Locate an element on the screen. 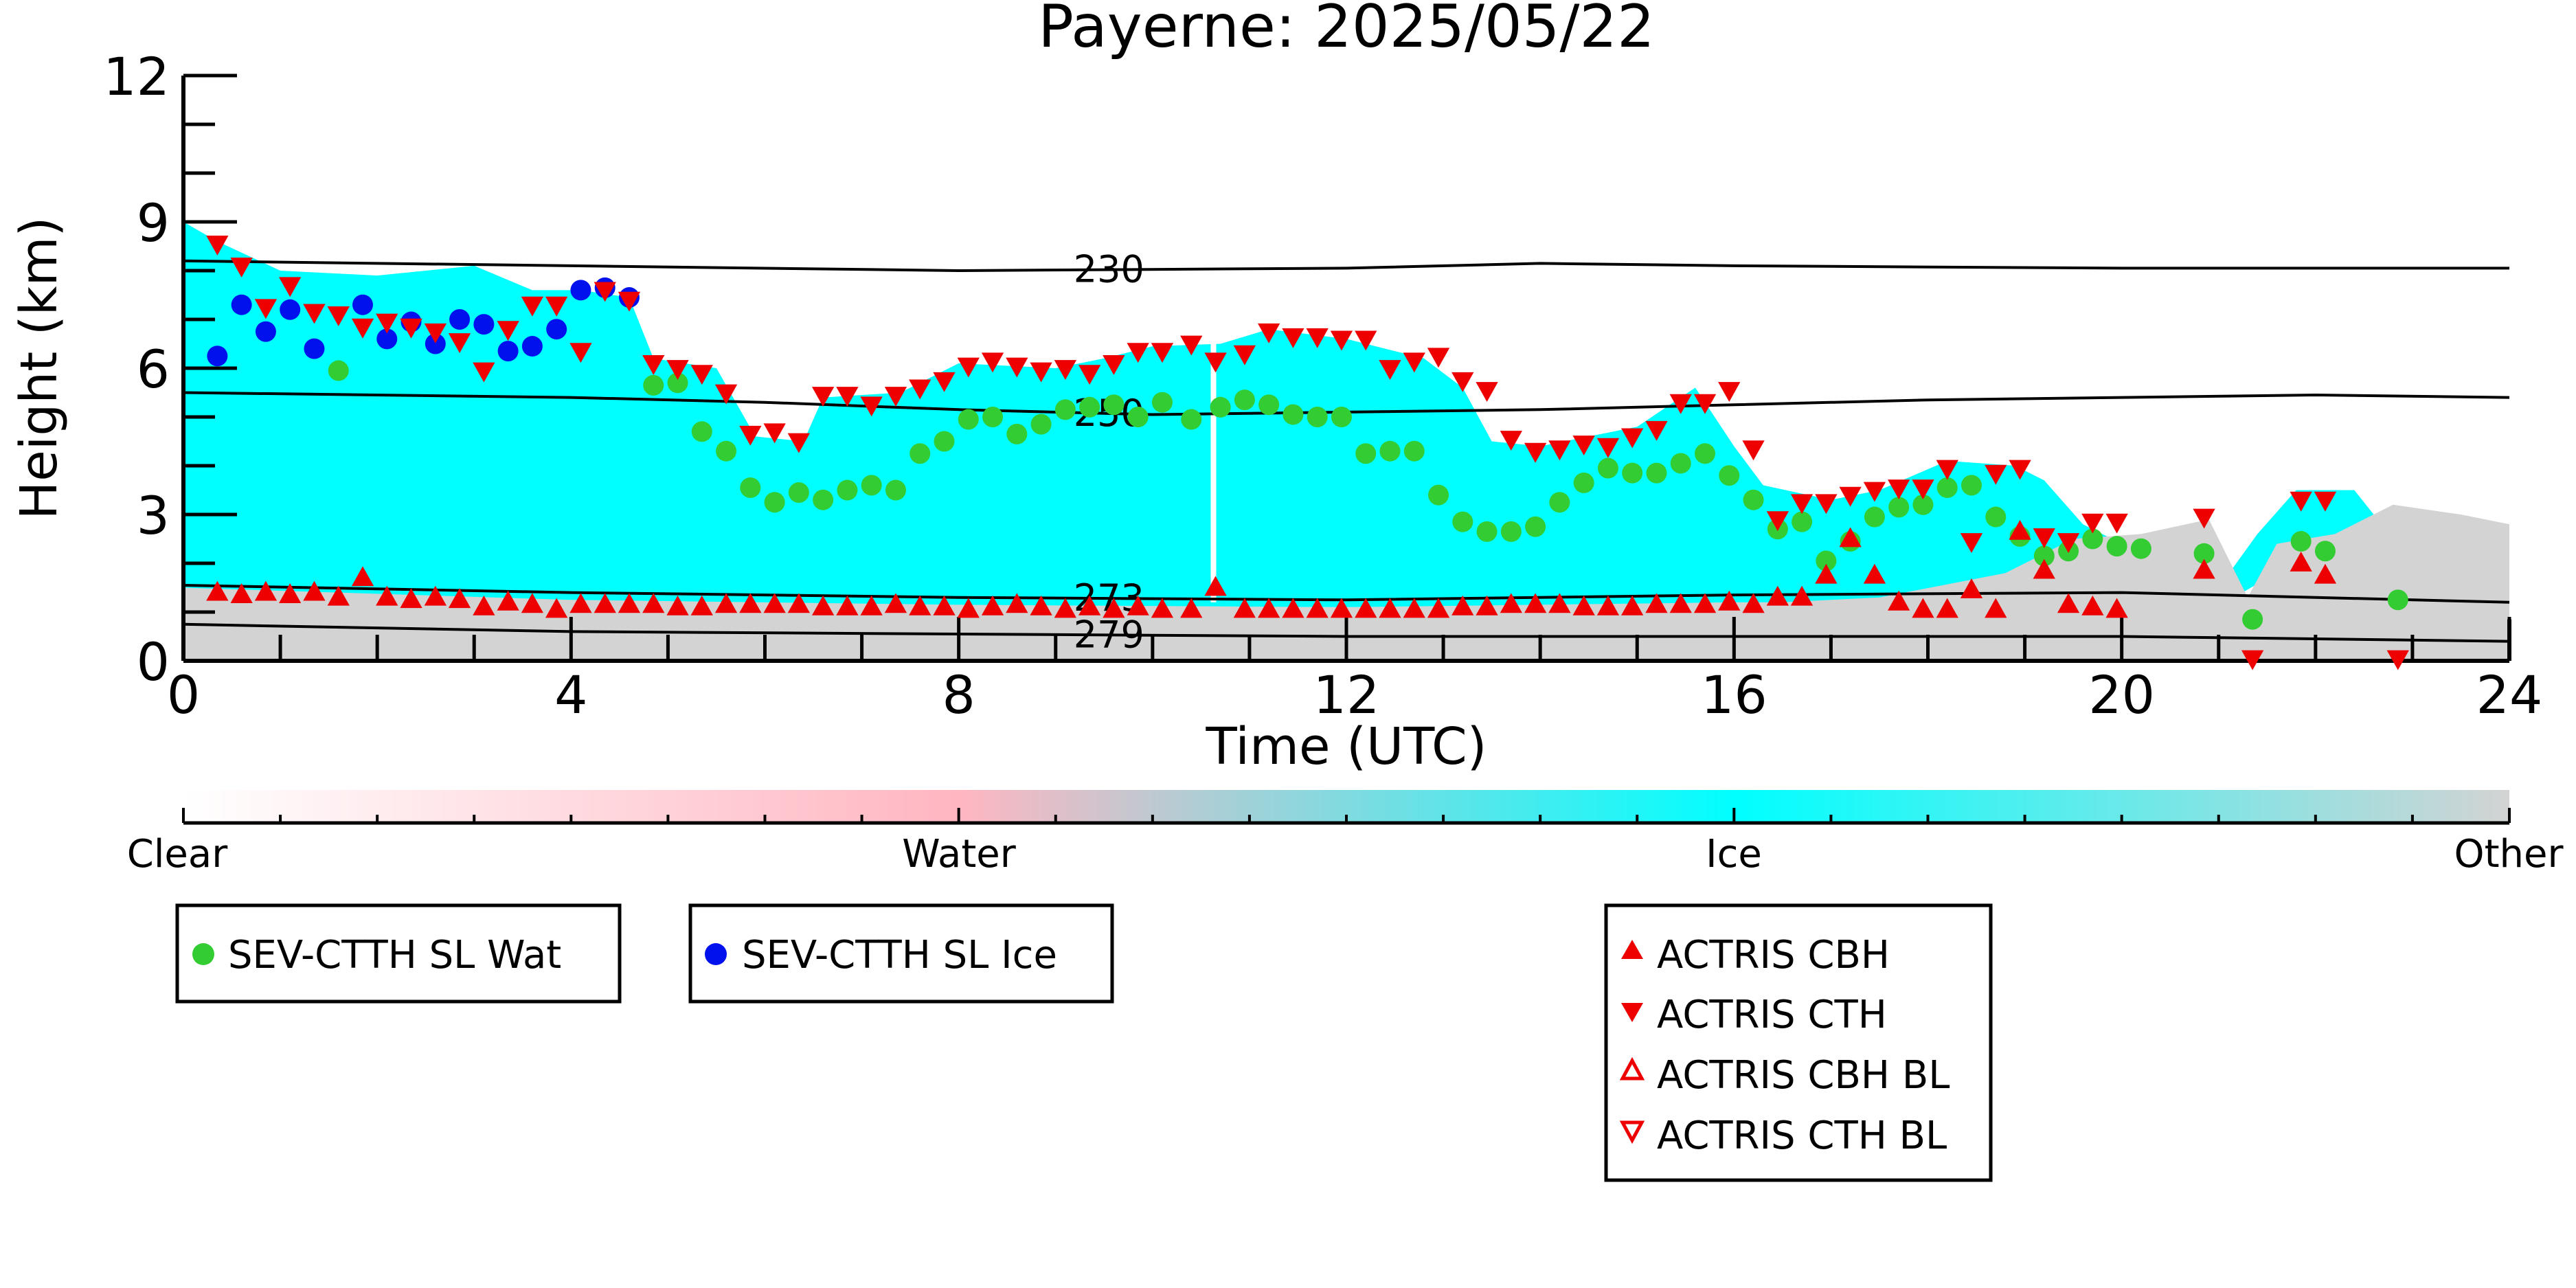  legend-label-cth-bl: ACTRIS CTH BL is located at coordinates (1802, 1136).